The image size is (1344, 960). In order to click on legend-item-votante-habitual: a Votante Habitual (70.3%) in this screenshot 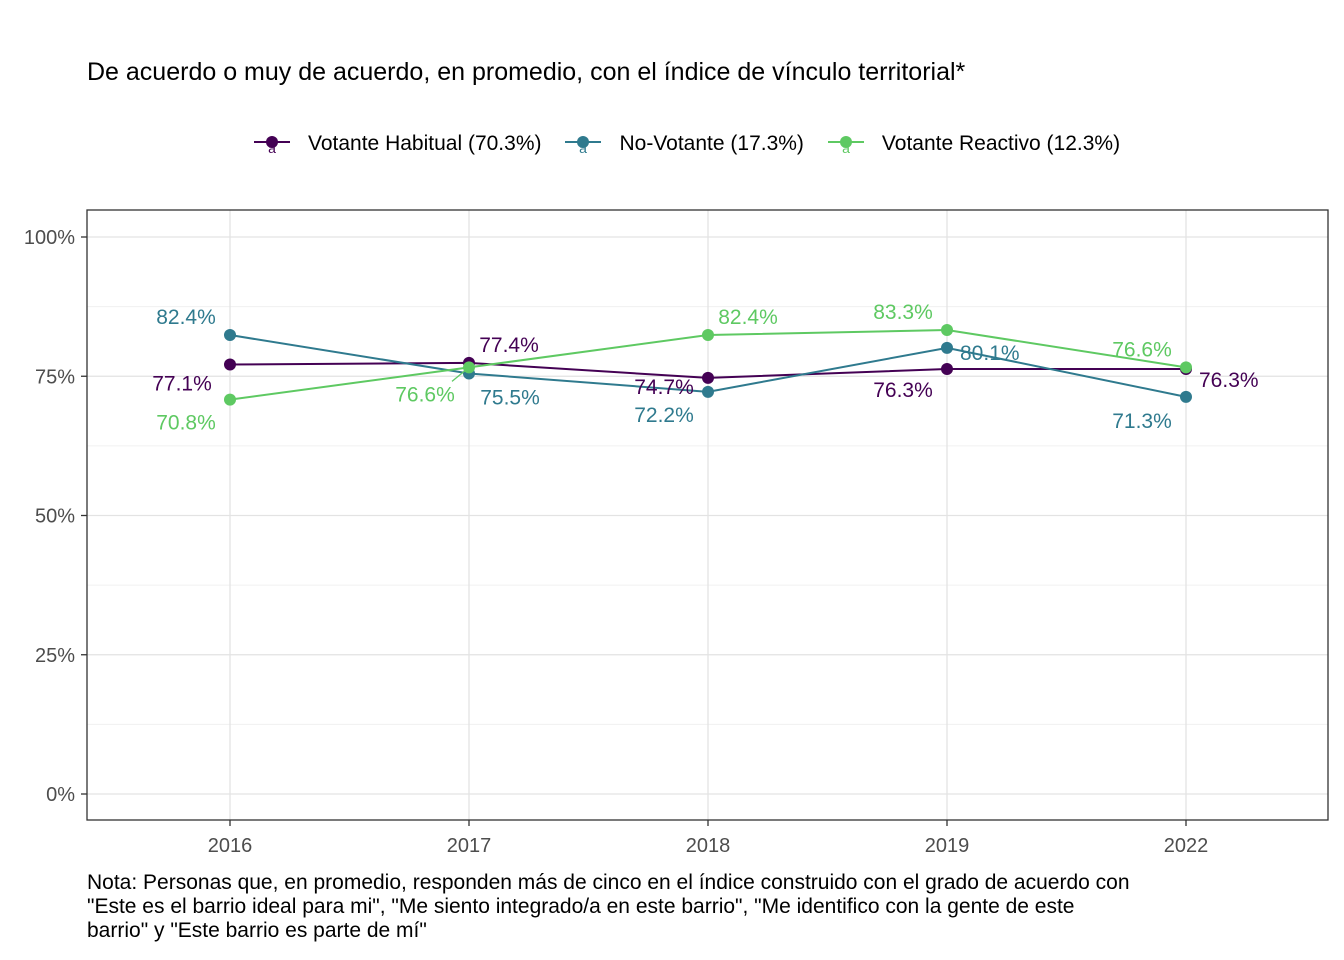, I will do `click(395, 144)`.